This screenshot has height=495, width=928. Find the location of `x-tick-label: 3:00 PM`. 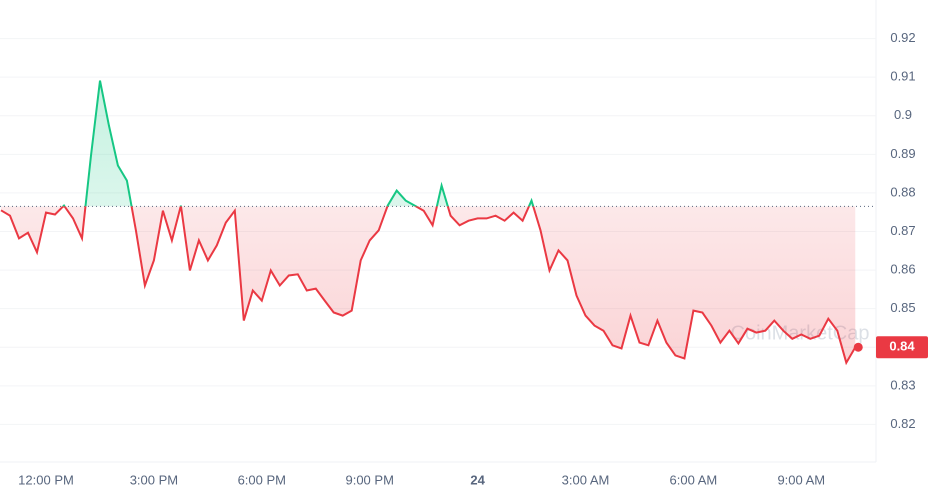

x-tick-label: 3:00 PM is located at coordinates (154, 479).